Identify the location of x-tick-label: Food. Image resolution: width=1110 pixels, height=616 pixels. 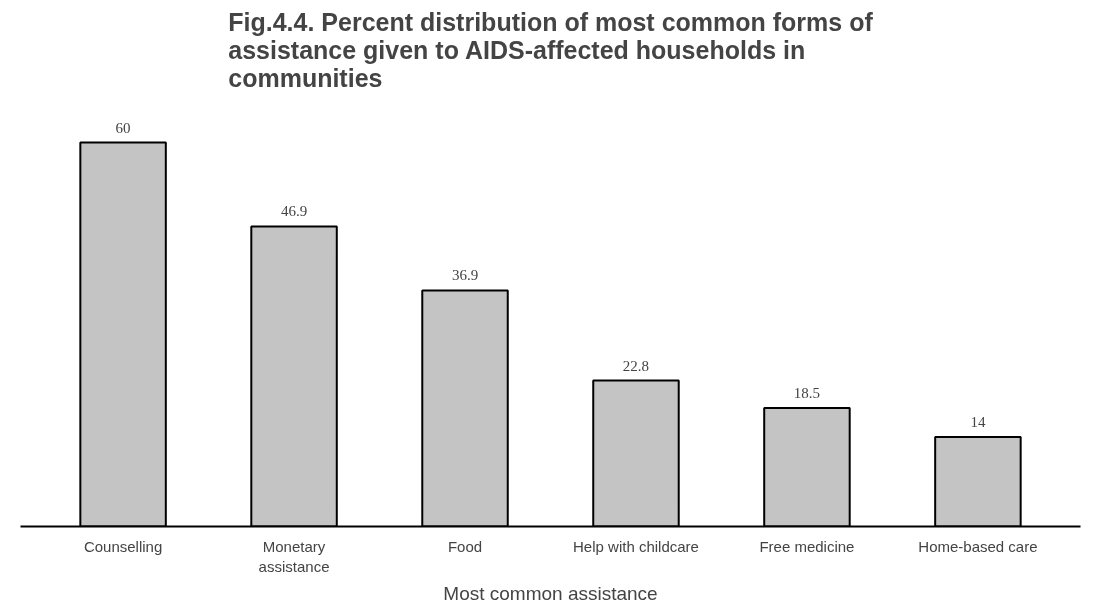
(465, 546).